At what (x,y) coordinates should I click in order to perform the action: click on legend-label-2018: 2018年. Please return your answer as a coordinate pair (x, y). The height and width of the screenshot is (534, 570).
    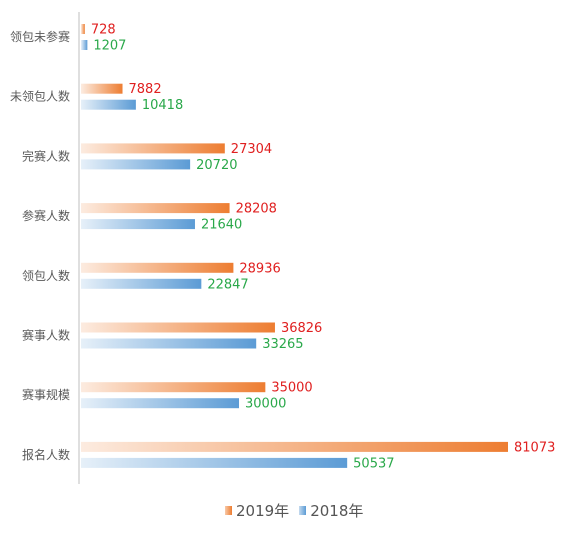
    Looking at the image, I should click on (337, 511).